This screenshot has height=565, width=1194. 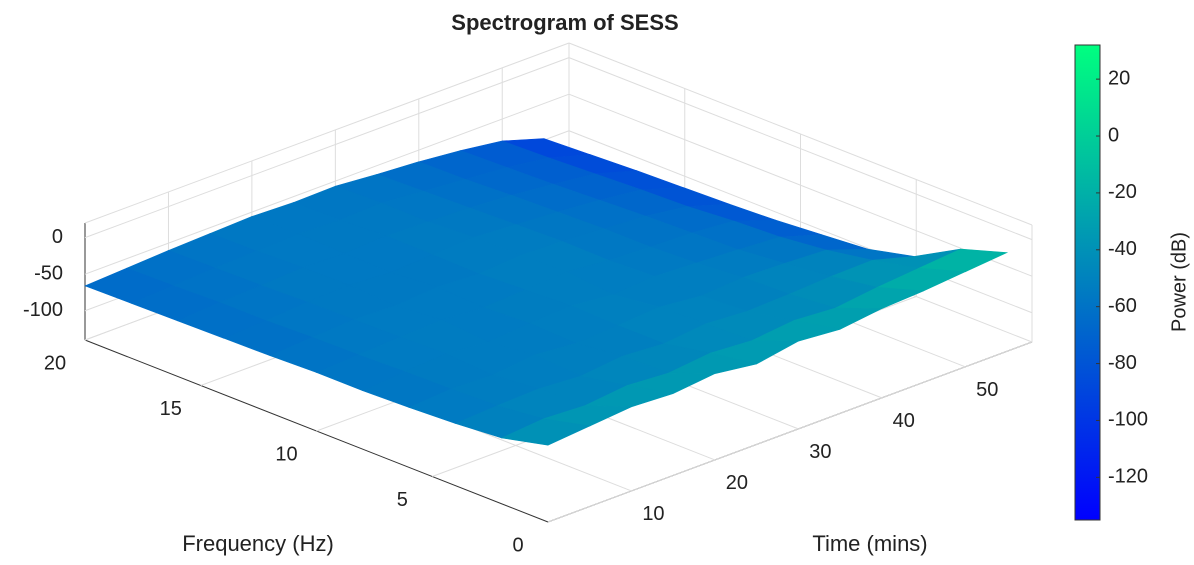 I want to click on y-tick-label: 20, so click(x=55, y=363).